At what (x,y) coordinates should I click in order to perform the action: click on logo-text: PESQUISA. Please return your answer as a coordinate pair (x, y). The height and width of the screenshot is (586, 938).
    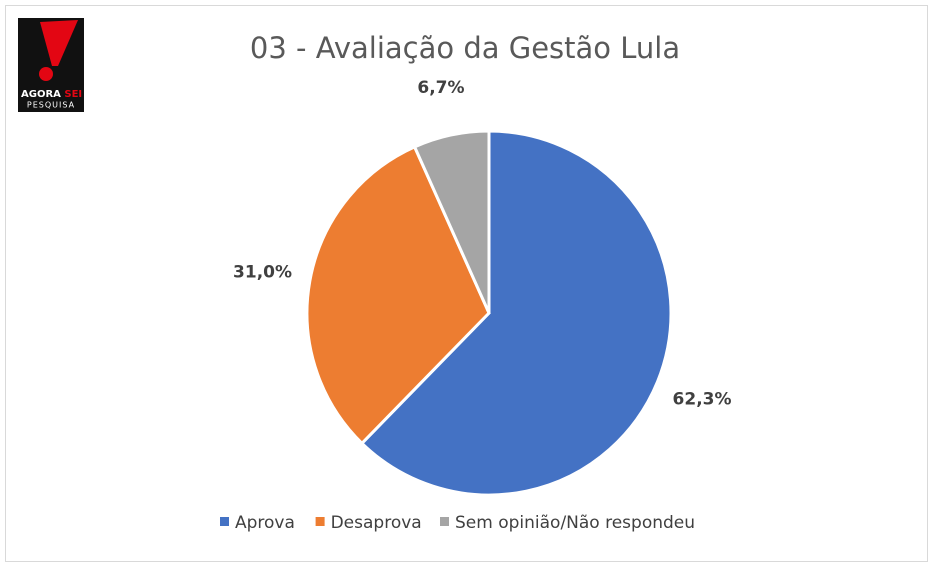
    Looking at the image, I should click on (51, 105).